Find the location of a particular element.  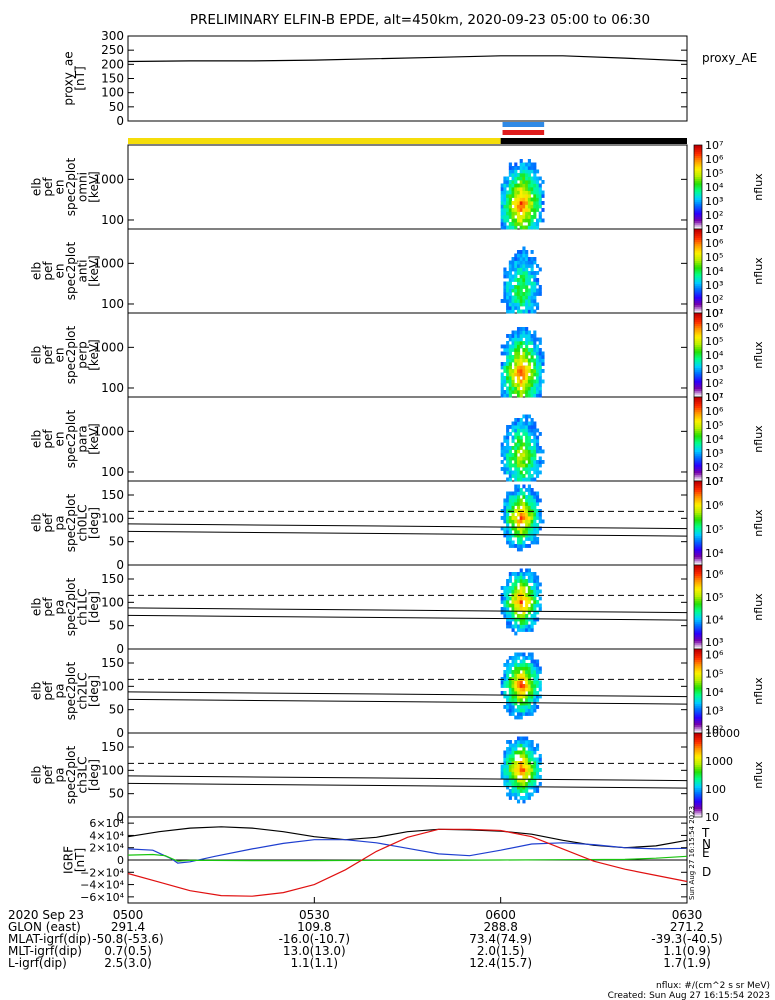

colorbar-segment-ch3LC is located at coordinates (698, 768).